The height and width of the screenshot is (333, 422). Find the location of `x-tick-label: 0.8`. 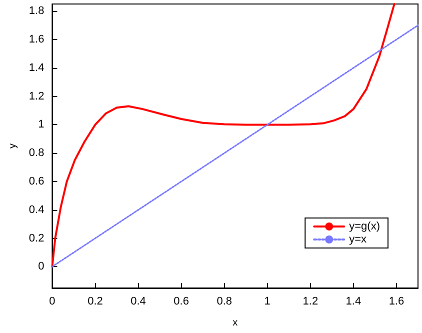

x-tick-label: 0.8 is located at coordinates (224, 302).